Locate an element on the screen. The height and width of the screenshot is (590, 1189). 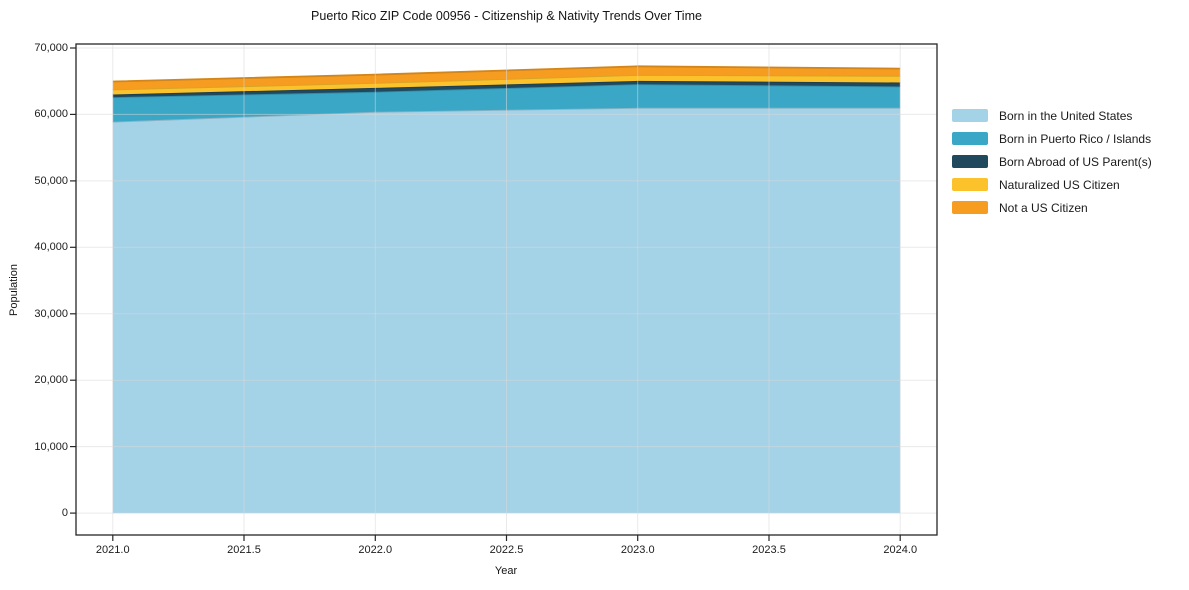
legend-item: Born in Puerto Rico / Islands is located at coordinates (1052, 138).